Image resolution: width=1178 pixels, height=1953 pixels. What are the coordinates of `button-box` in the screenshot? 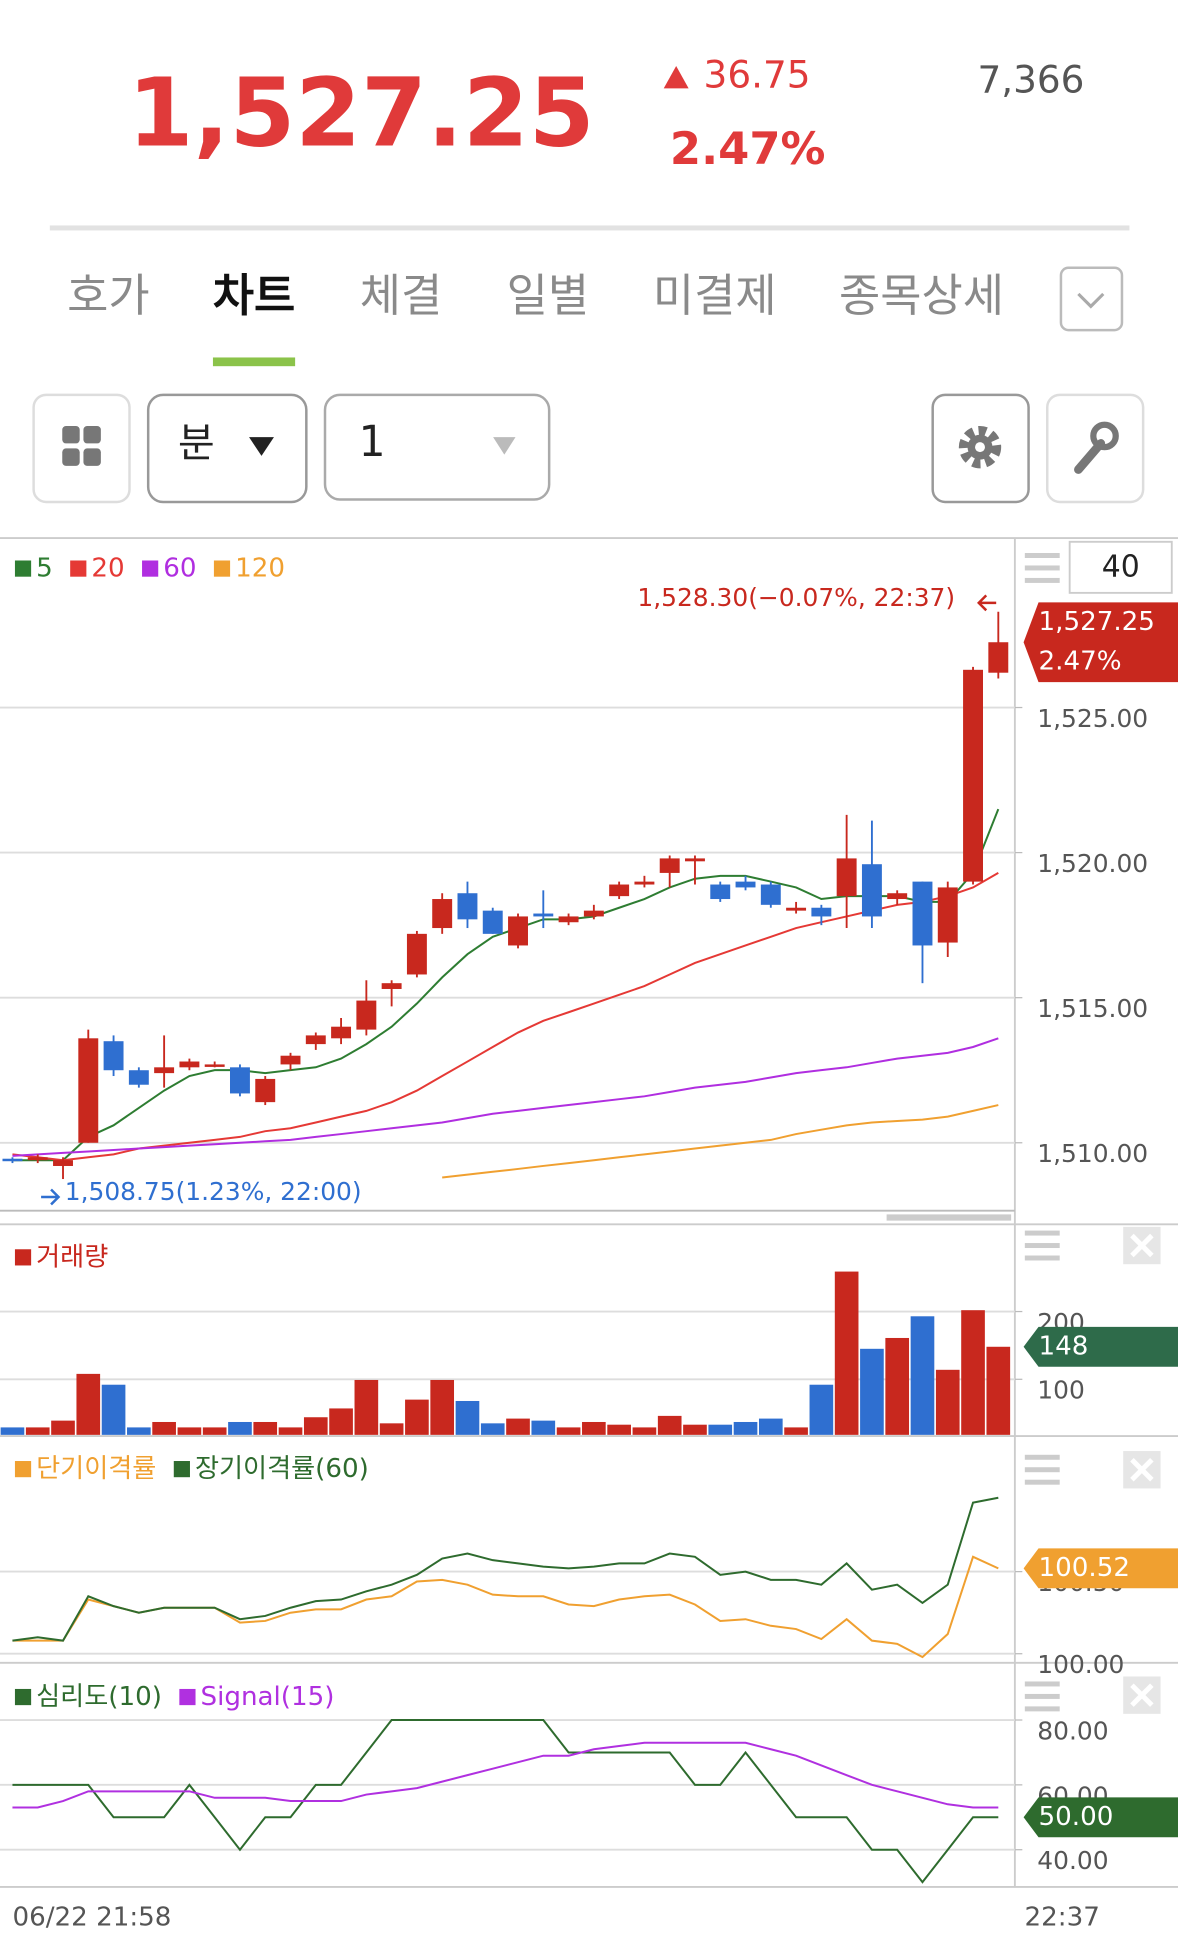 It's located at (81, 448).